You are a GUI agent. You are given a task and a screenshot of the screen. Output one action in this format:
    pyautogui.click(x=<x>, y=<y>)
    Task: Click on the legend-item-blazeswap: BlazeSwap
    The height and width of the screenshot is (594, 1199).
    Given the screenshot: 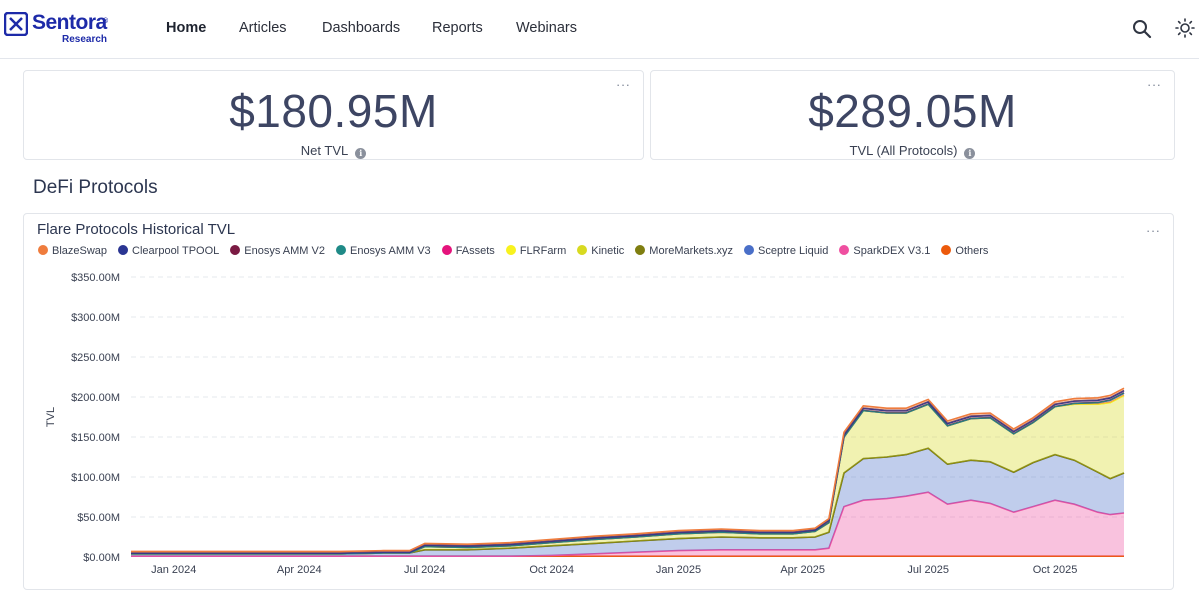 What is the action you would take?
    pyautogui.click(x=72, y=251)
    